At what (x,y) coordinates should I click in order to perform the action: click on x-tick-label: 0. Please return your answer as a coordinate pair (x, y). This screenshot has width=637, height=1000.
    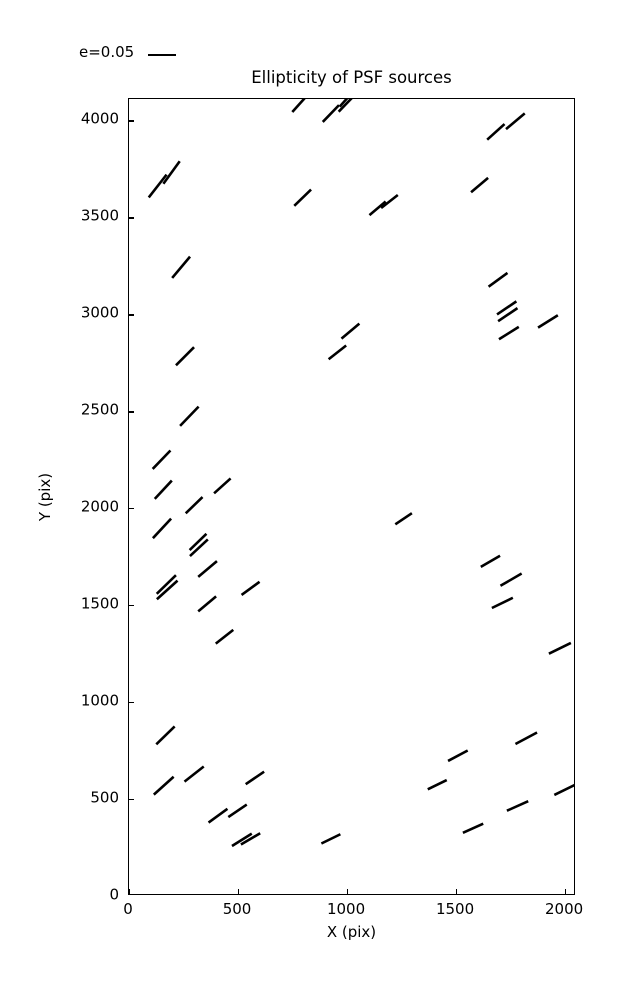
    Looking at the image, I should click on (128, 909).